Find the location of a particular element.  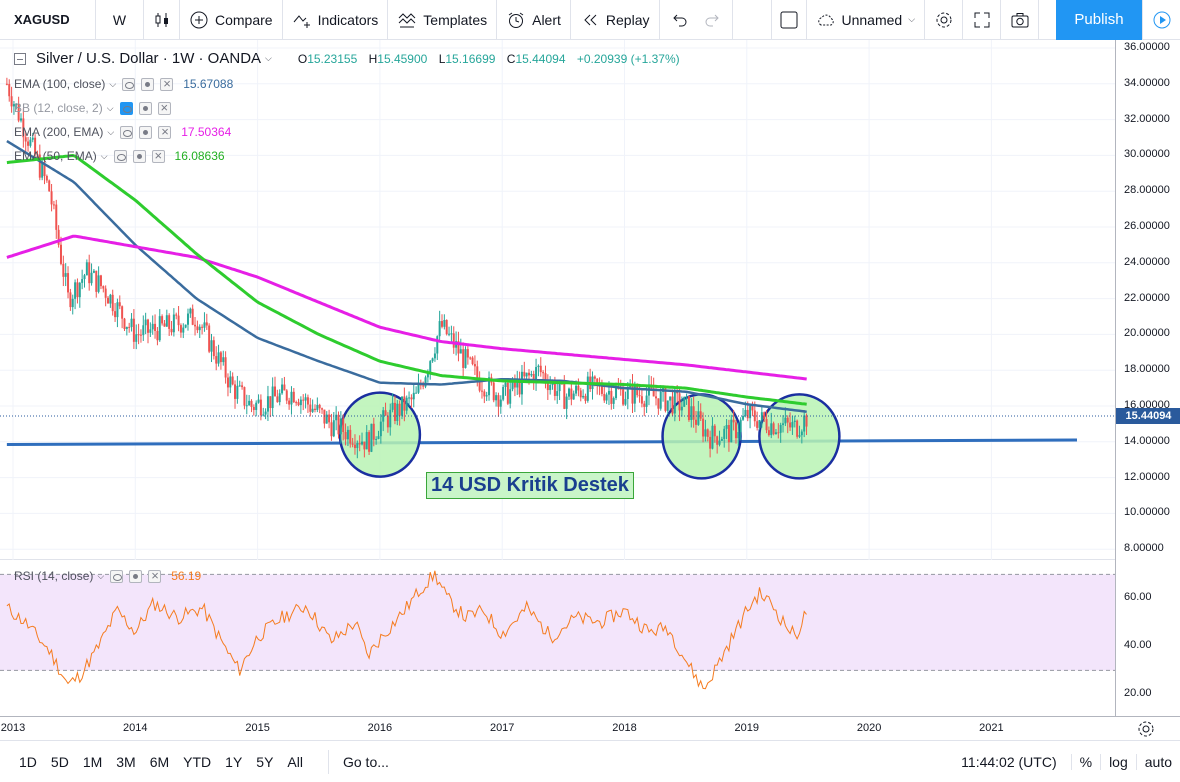

price-tick-label: 36.00000 is located at coordinates (1147, 47).